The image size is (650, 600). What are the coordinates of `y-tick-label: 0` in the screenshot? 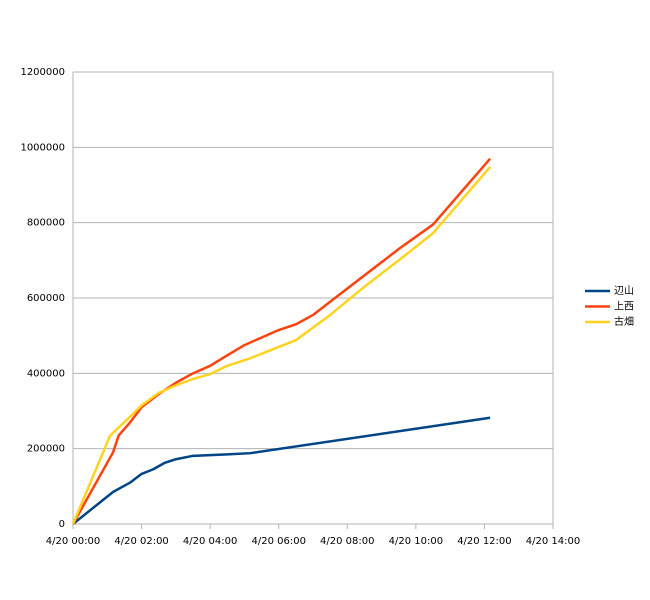 It's located at (62, 524).